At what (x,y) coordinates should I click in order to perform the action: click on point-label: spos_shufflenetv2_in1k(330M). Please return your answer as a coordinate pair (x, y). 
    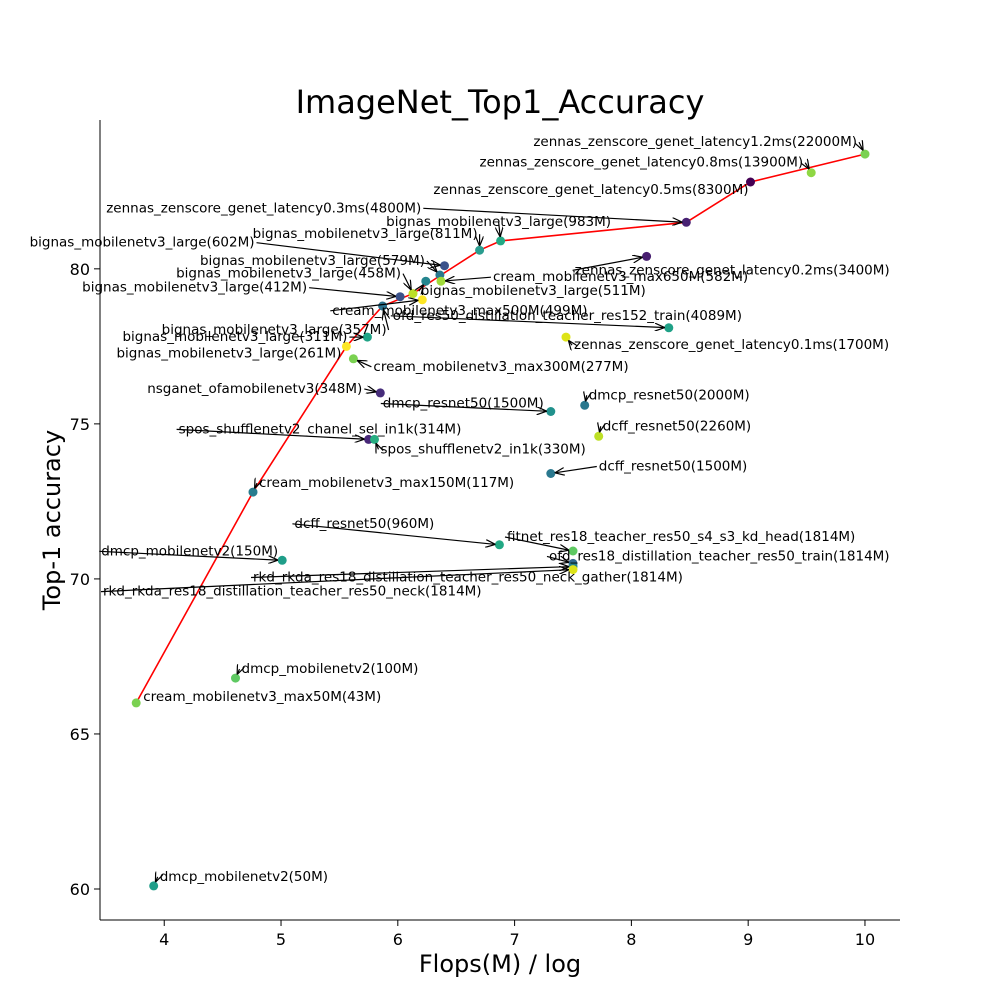
    Looking at the image, I should click on (483, 449).